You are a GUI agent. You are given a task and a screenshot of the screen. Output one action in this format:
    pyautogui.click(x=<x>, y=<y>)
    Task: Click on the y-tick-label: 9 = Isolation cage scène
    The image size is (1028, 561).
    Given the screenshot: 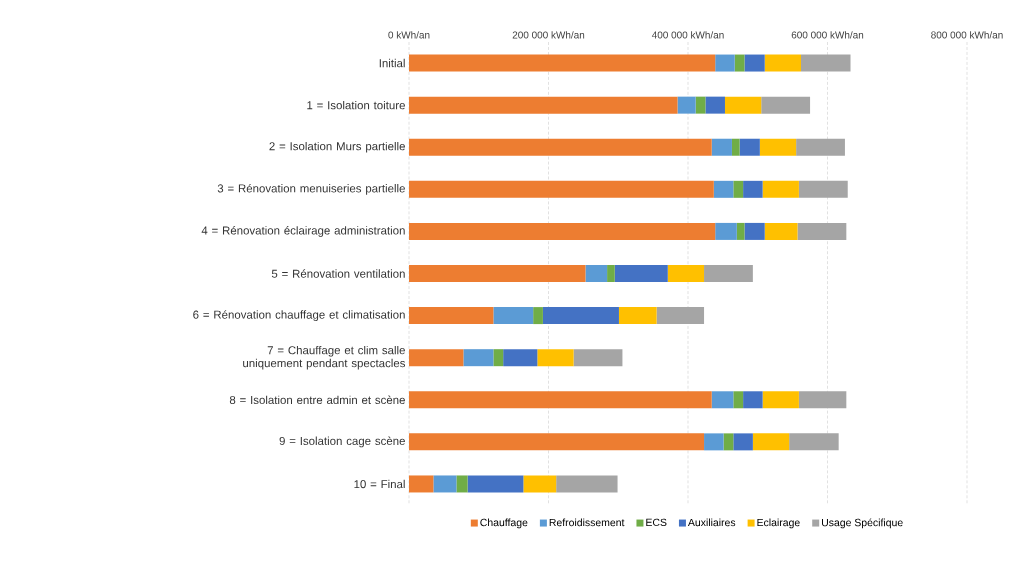 What is the action you would take?
    pyautogui.click(x=342, y=442)
    